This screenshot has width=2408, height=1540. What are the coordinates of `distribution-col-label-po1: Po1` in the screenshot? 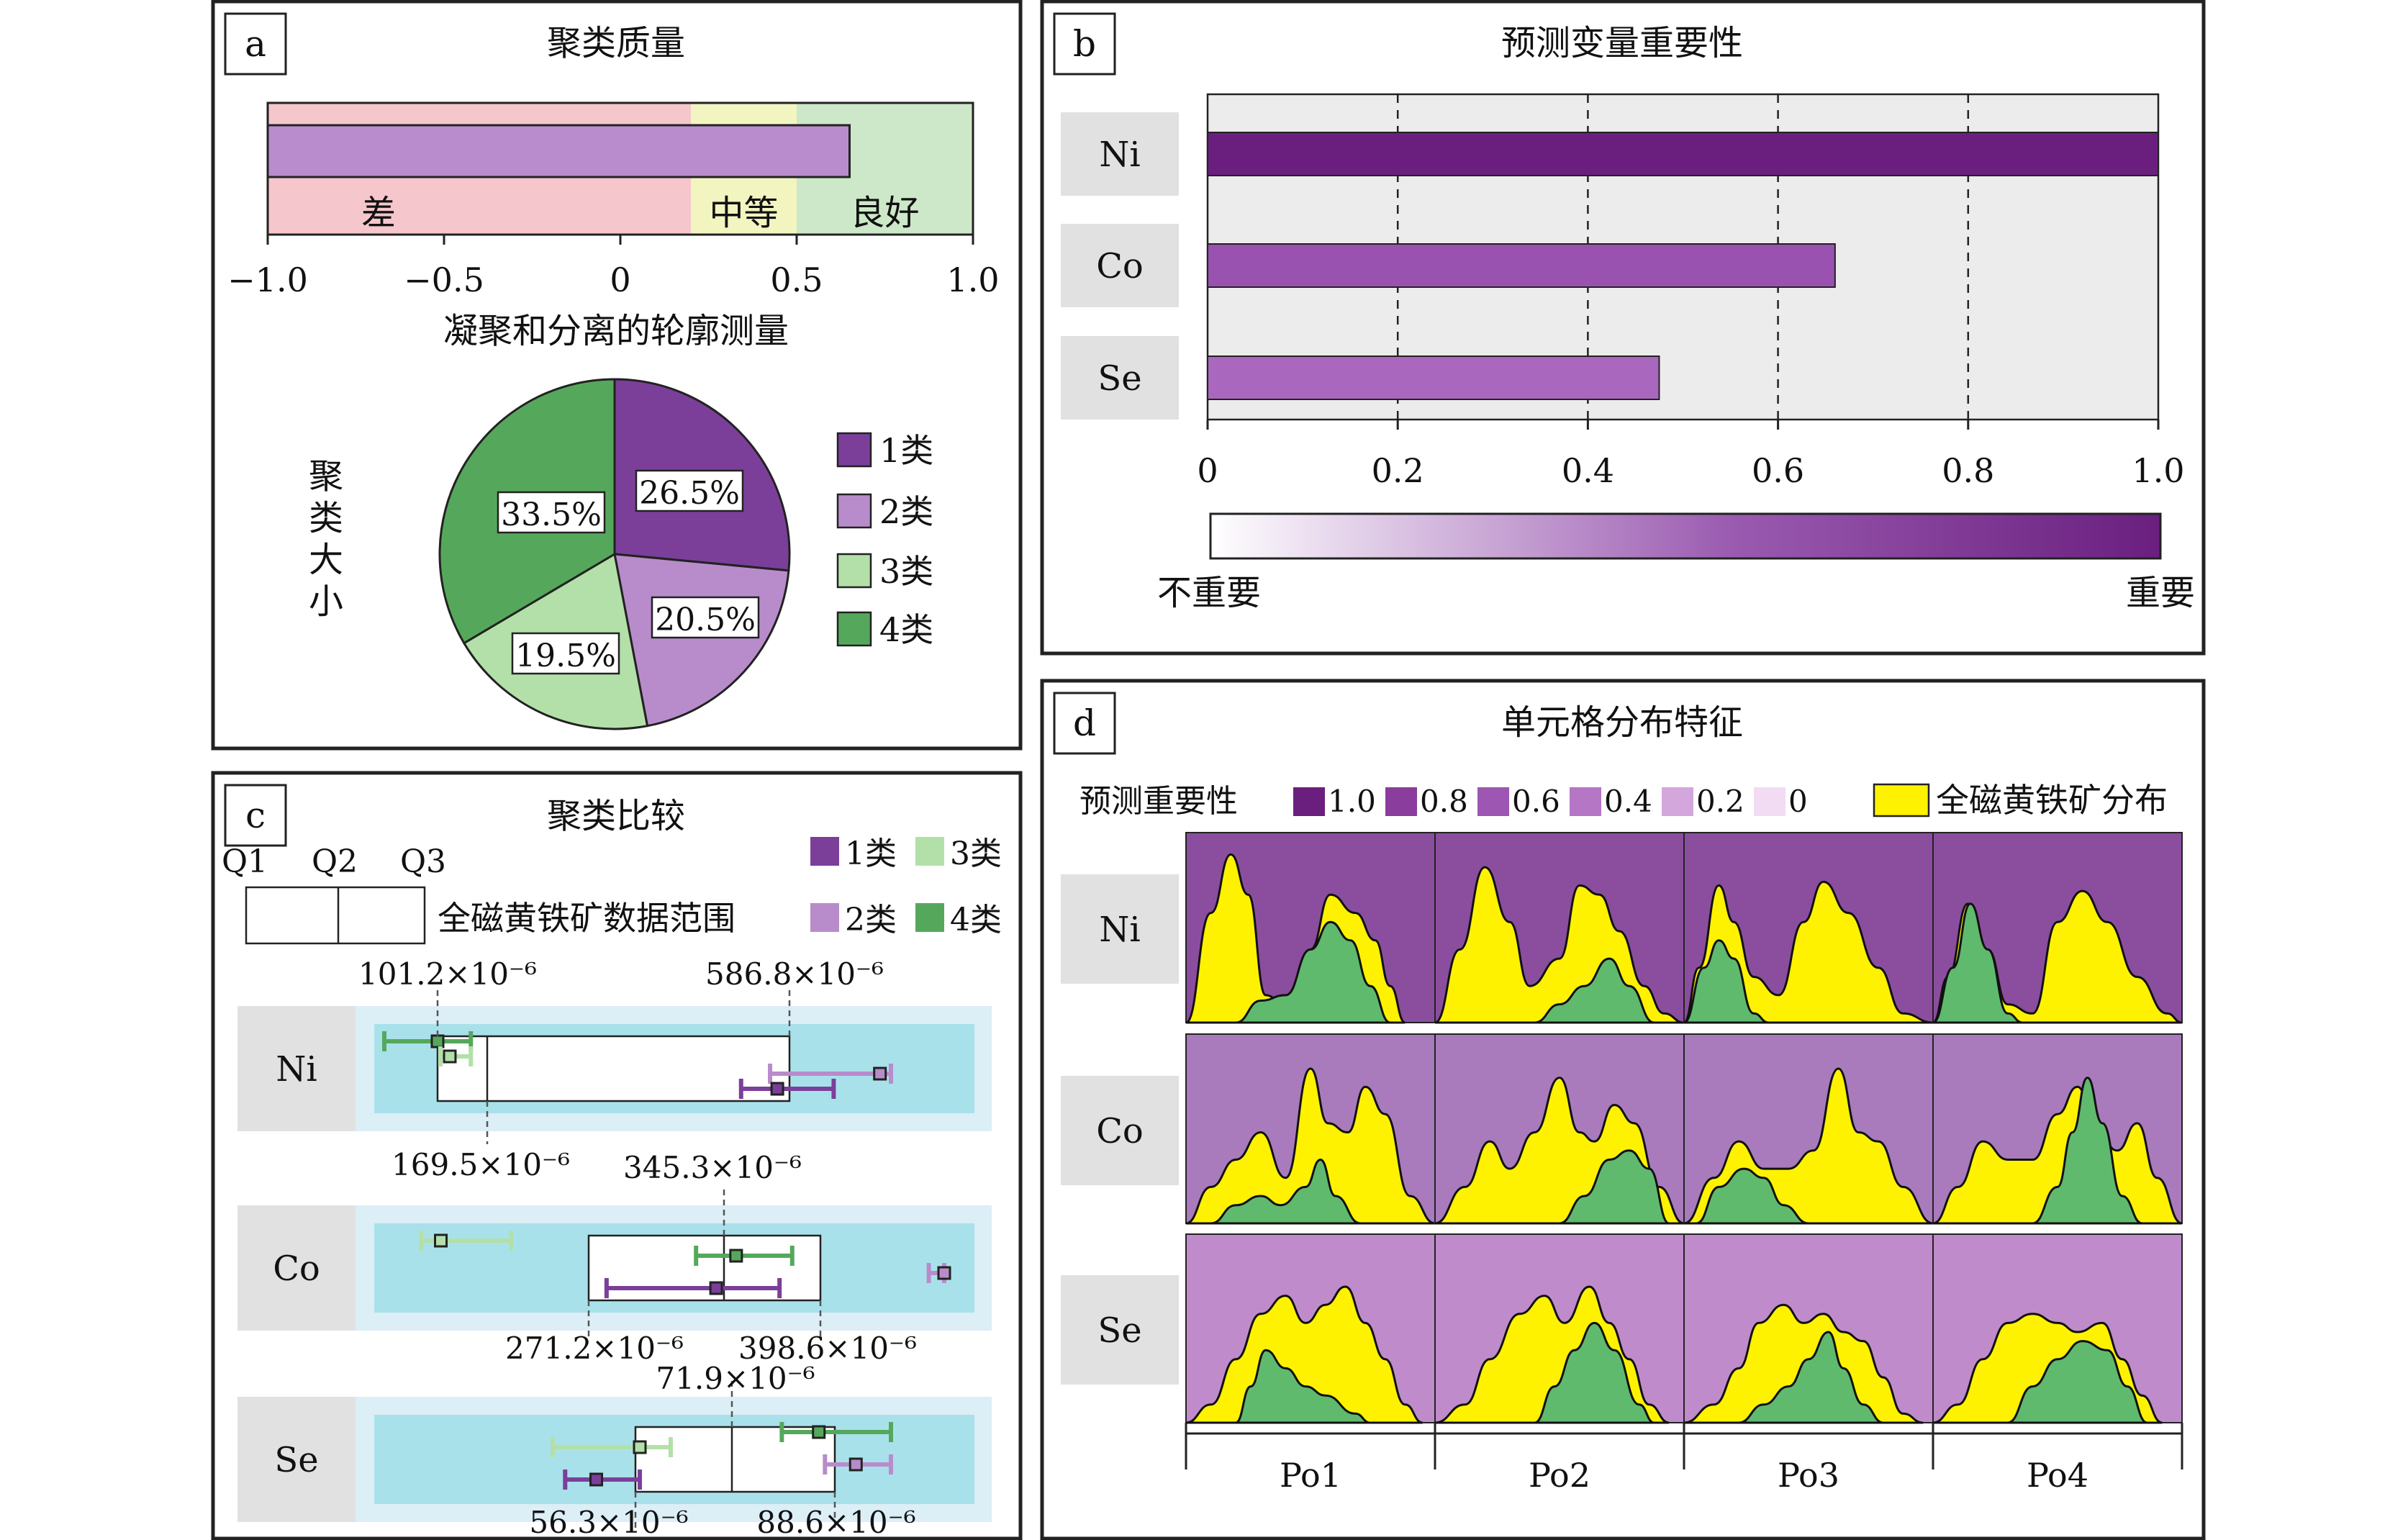 It's located at (1310, 1475).